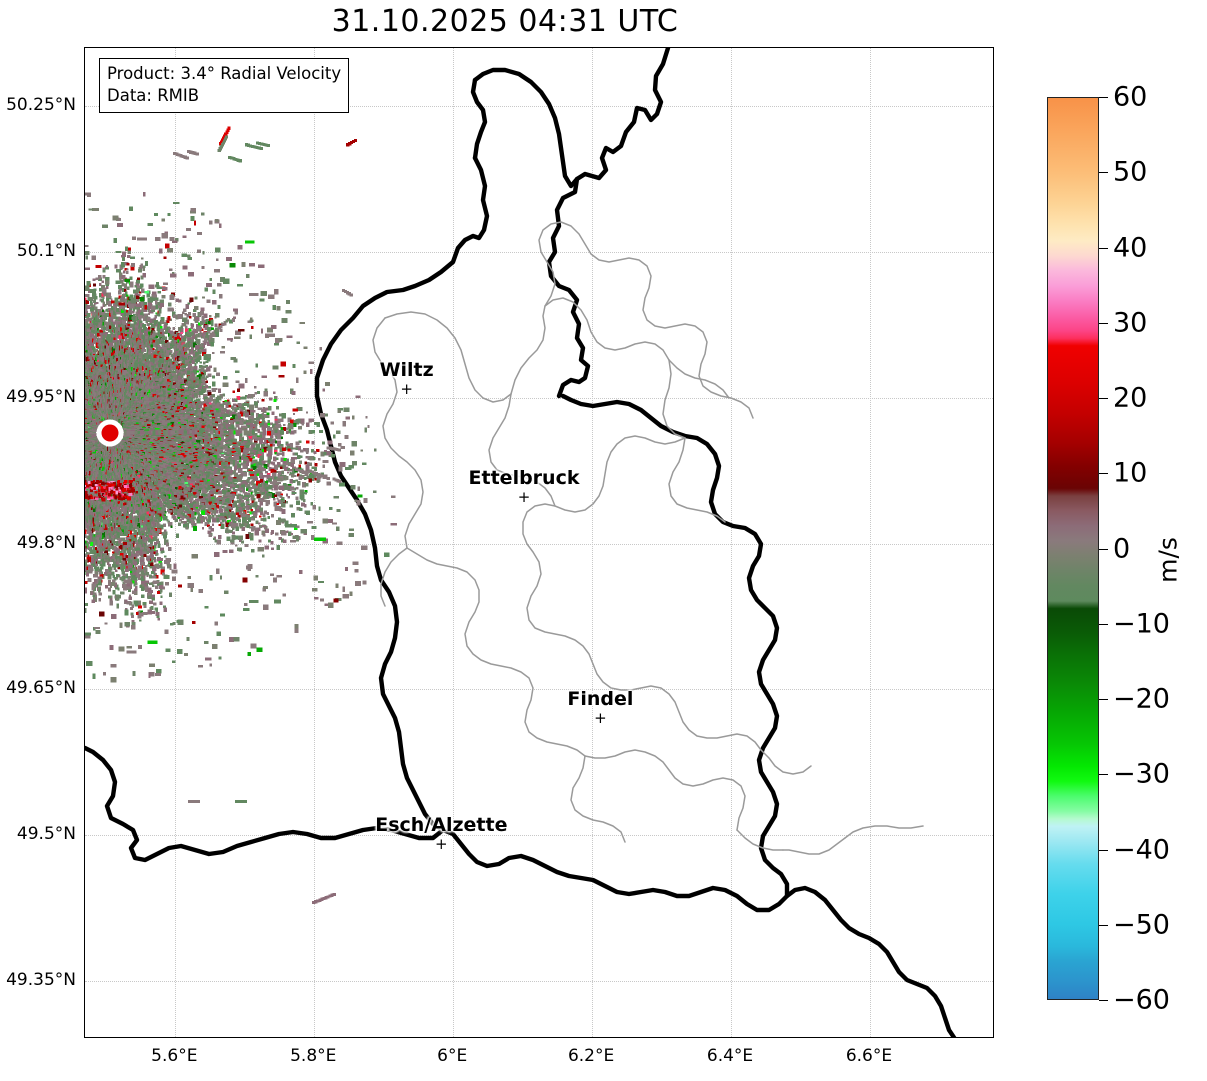 The height and width of the screenshot is (1081, 1207). What do you see at coordinates (869, 1056) in the screenshot?
I see `x-axis-tick-label: 6.6°E` at bounding box center [869, 1056].